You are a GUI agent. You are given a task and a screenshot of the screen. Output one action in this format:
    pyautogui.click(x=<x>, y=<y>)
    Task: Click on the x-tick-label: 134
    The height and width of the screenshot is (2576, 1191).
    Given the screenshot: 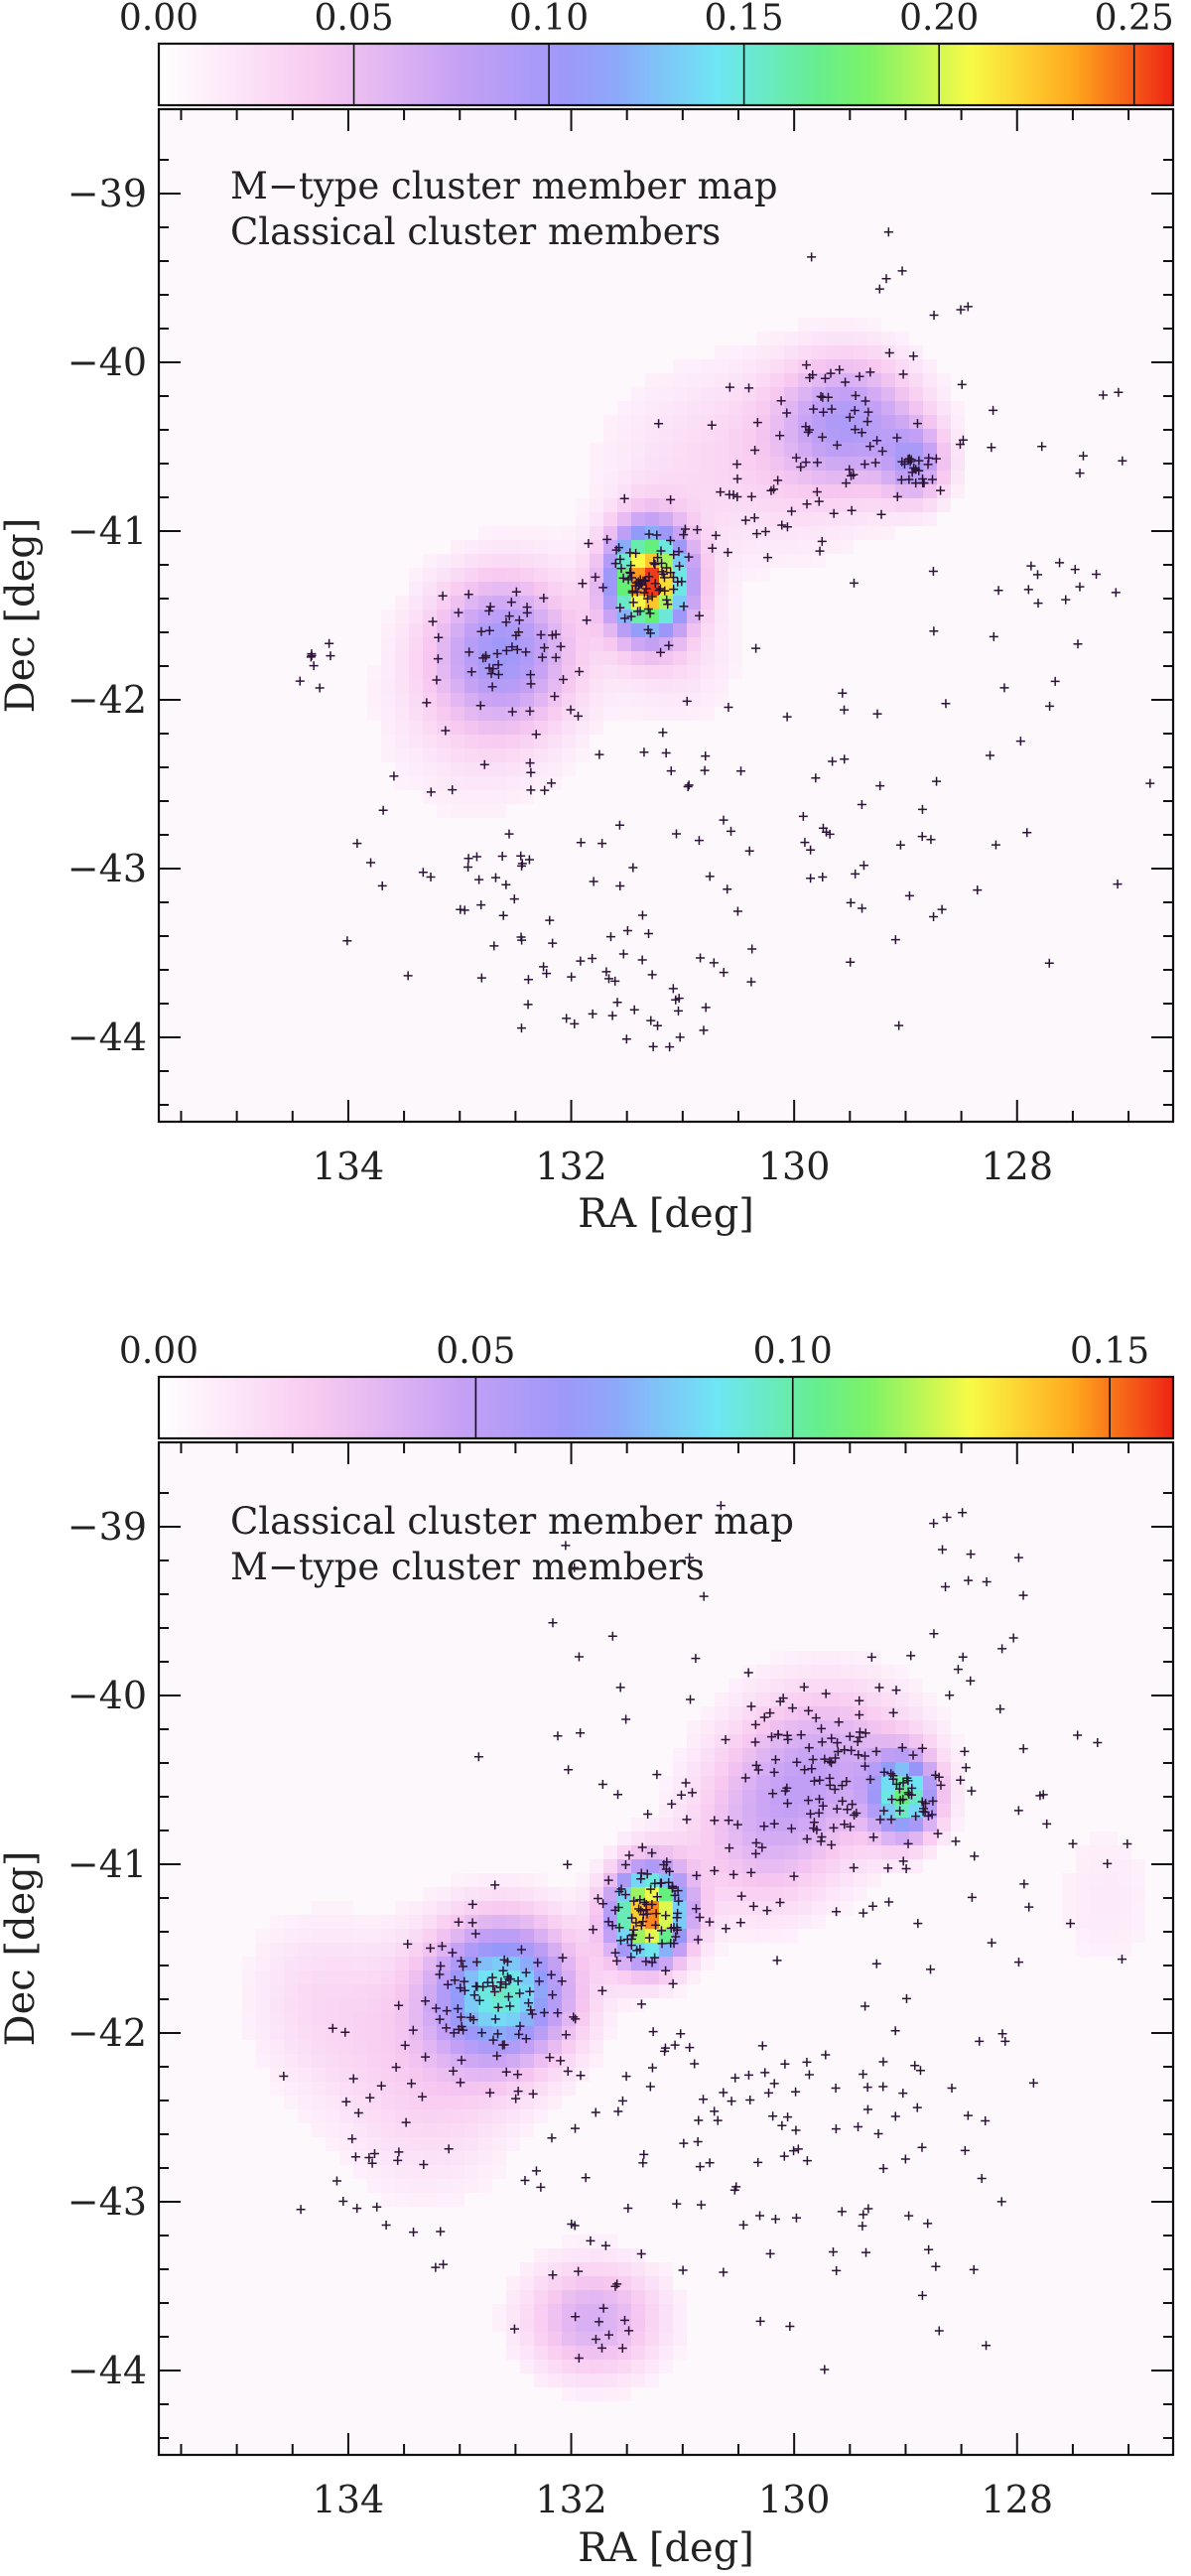 What is the action you would take?
    pyautogui.click(x=349, y=2500)
    